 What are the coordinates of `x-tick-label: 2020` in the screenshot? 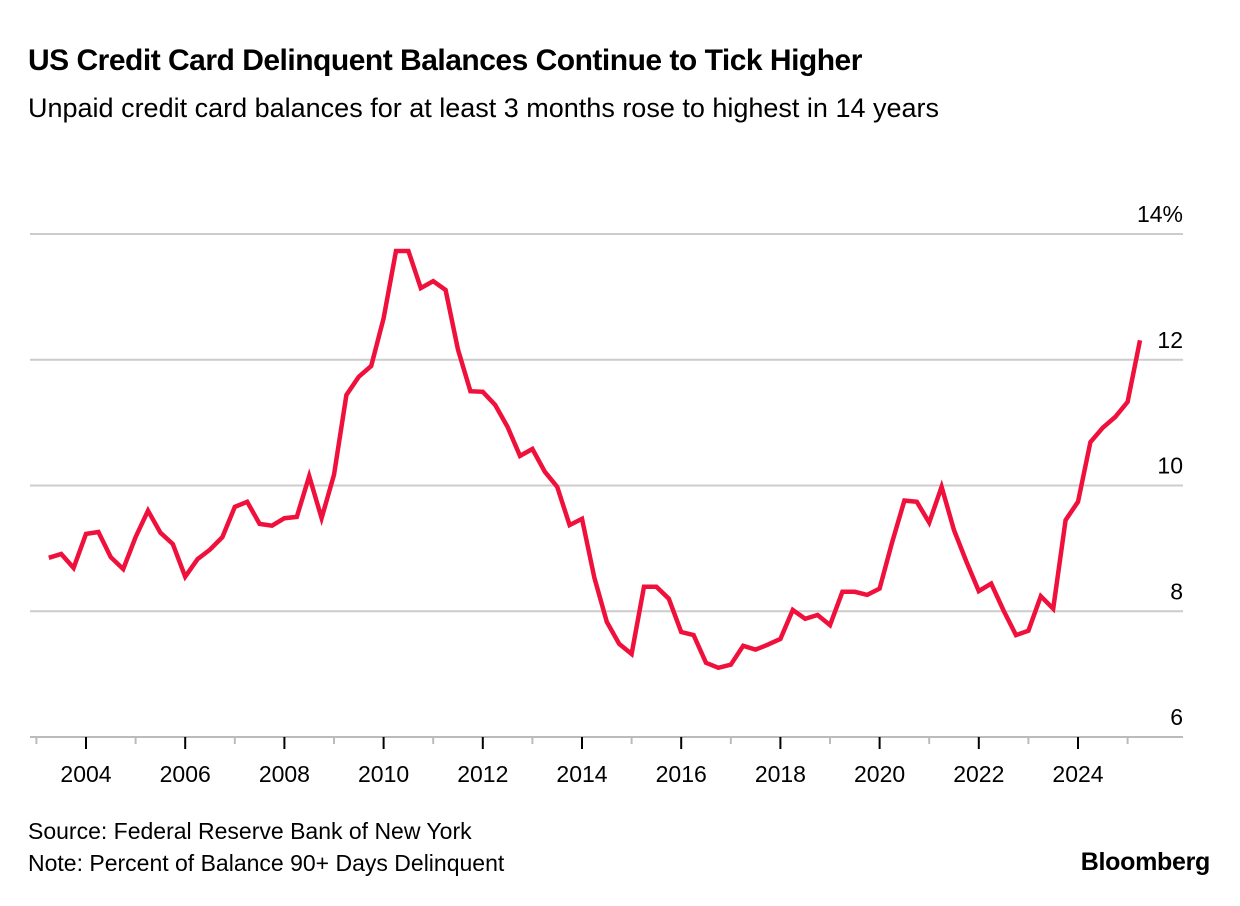 It's located at (879, 774).